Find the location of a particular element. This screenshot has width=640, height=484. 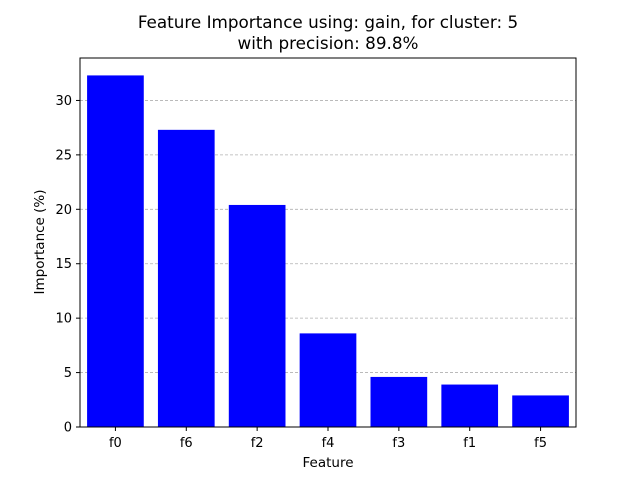

y-axis-label: Importance (%) is located at coordinates (40, 241).